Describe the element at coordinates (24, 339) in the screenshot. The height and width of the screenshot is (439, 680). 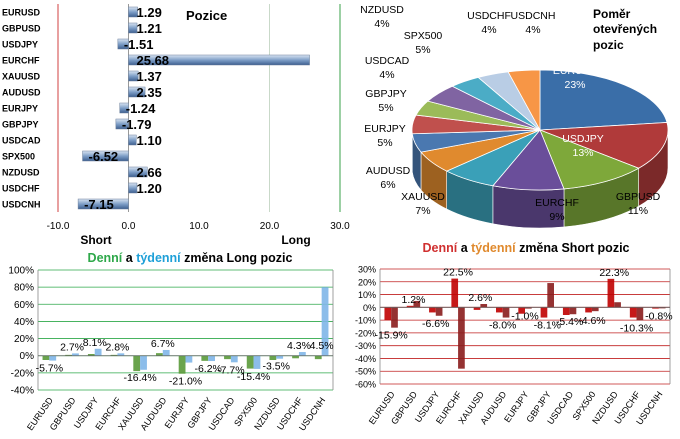
I see `y-tick-label: 20%` at that location.